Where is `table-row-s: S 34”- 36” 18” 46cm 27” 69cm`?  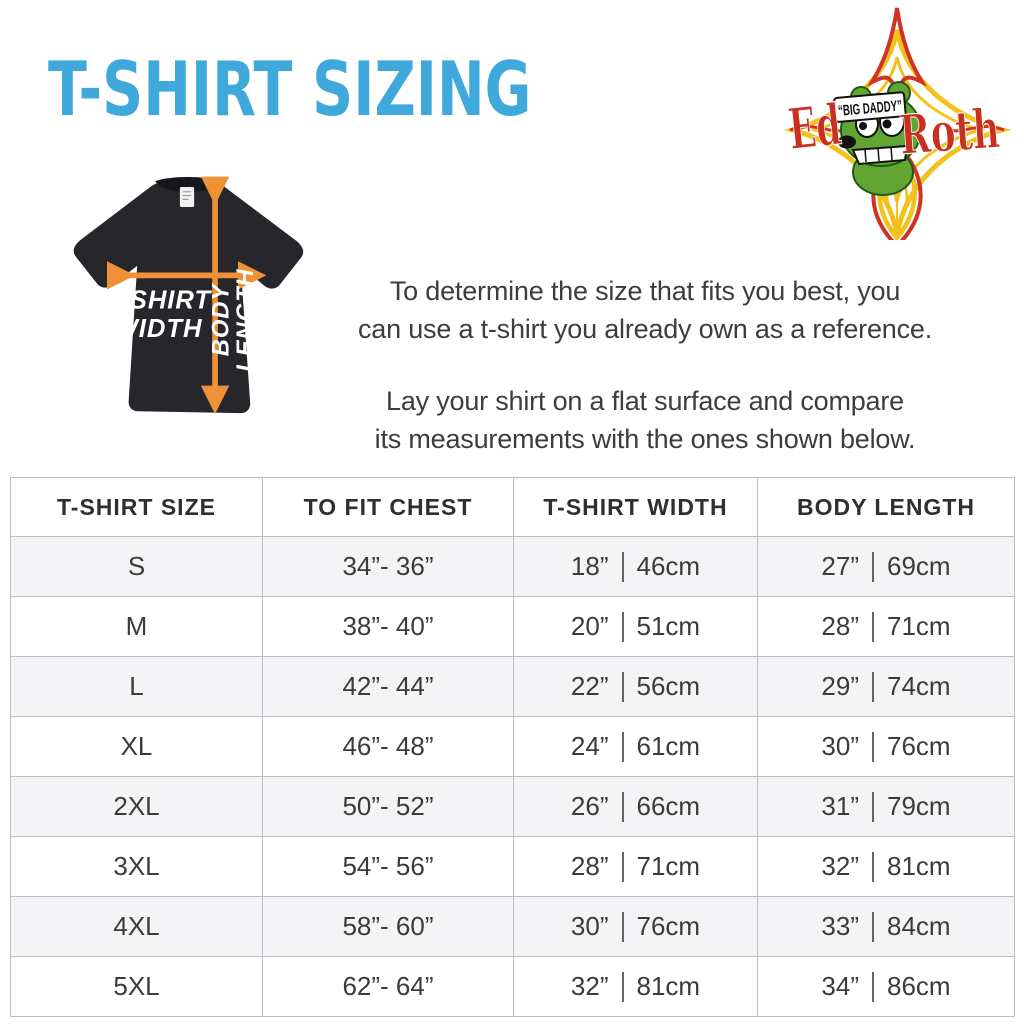 table-row-s: S 34”- 36” 18” 46cm 27” 69cm is located at coordinates (512, 566).